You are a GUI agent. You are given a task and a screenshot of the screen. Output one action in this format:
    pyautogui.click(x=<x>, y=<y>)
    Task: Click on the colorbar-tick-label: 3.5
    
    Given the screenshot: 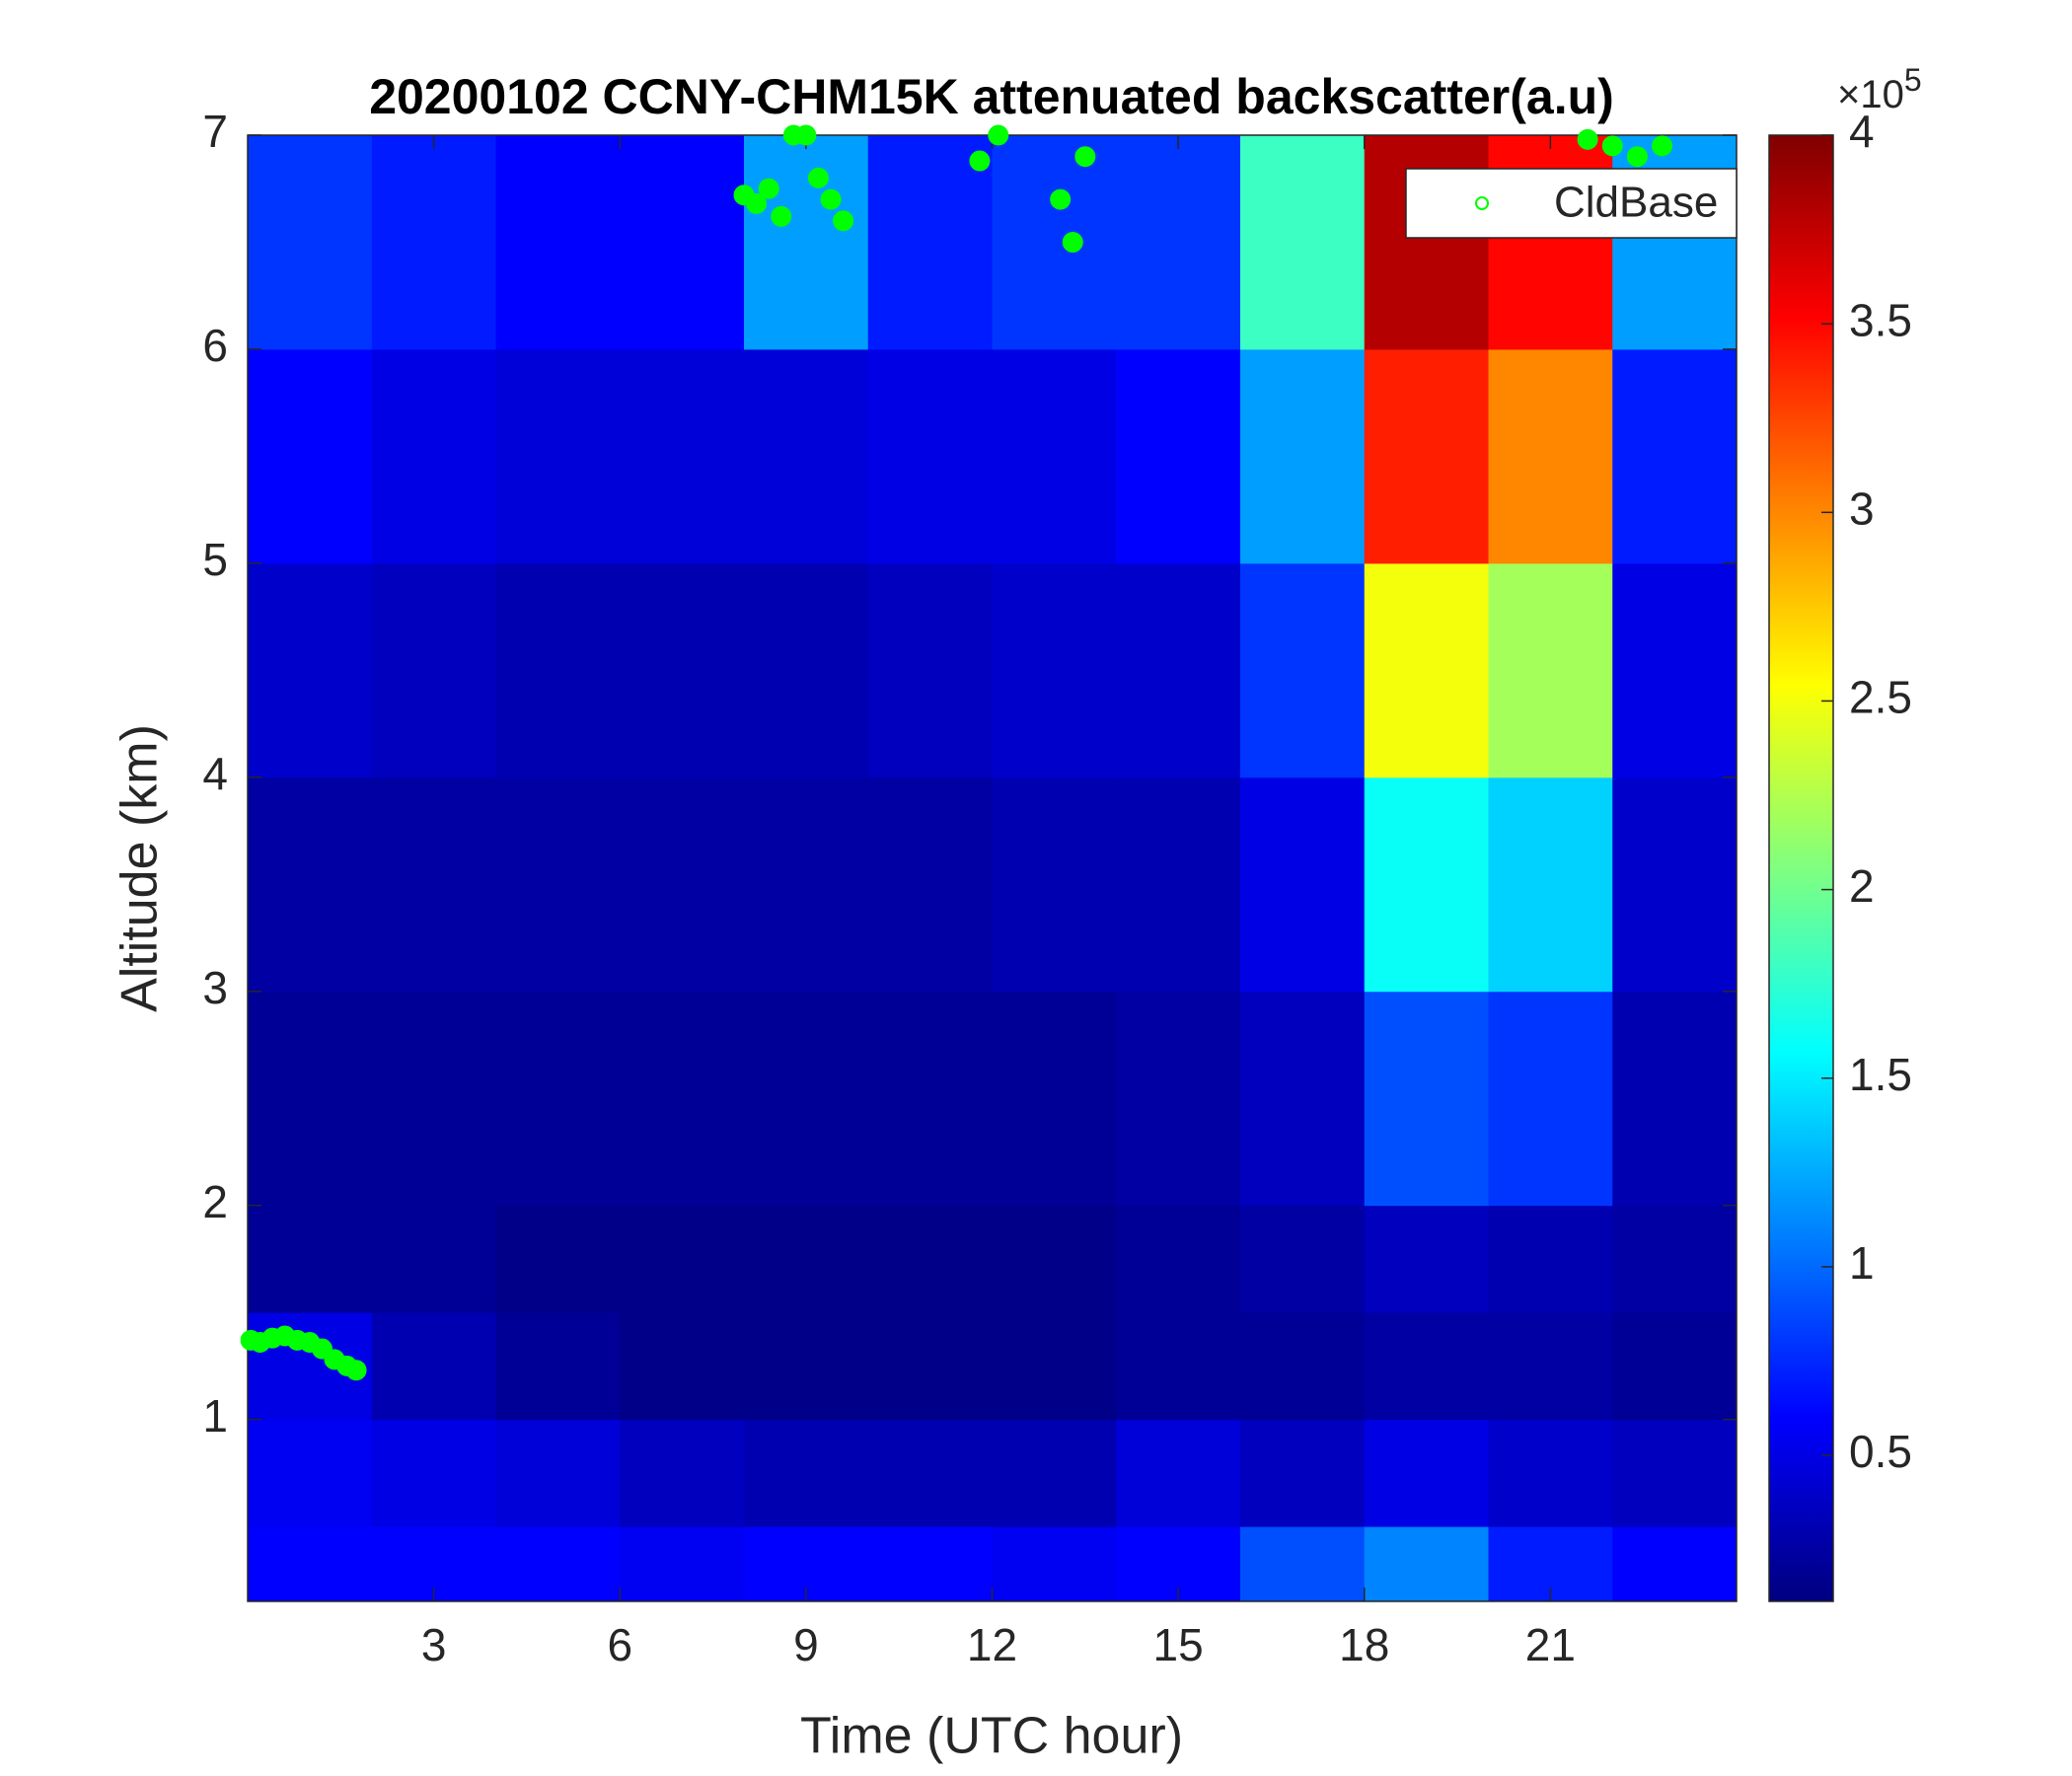 What is the action you would take?
    pyautogui.click(x=1881, y=320)
    